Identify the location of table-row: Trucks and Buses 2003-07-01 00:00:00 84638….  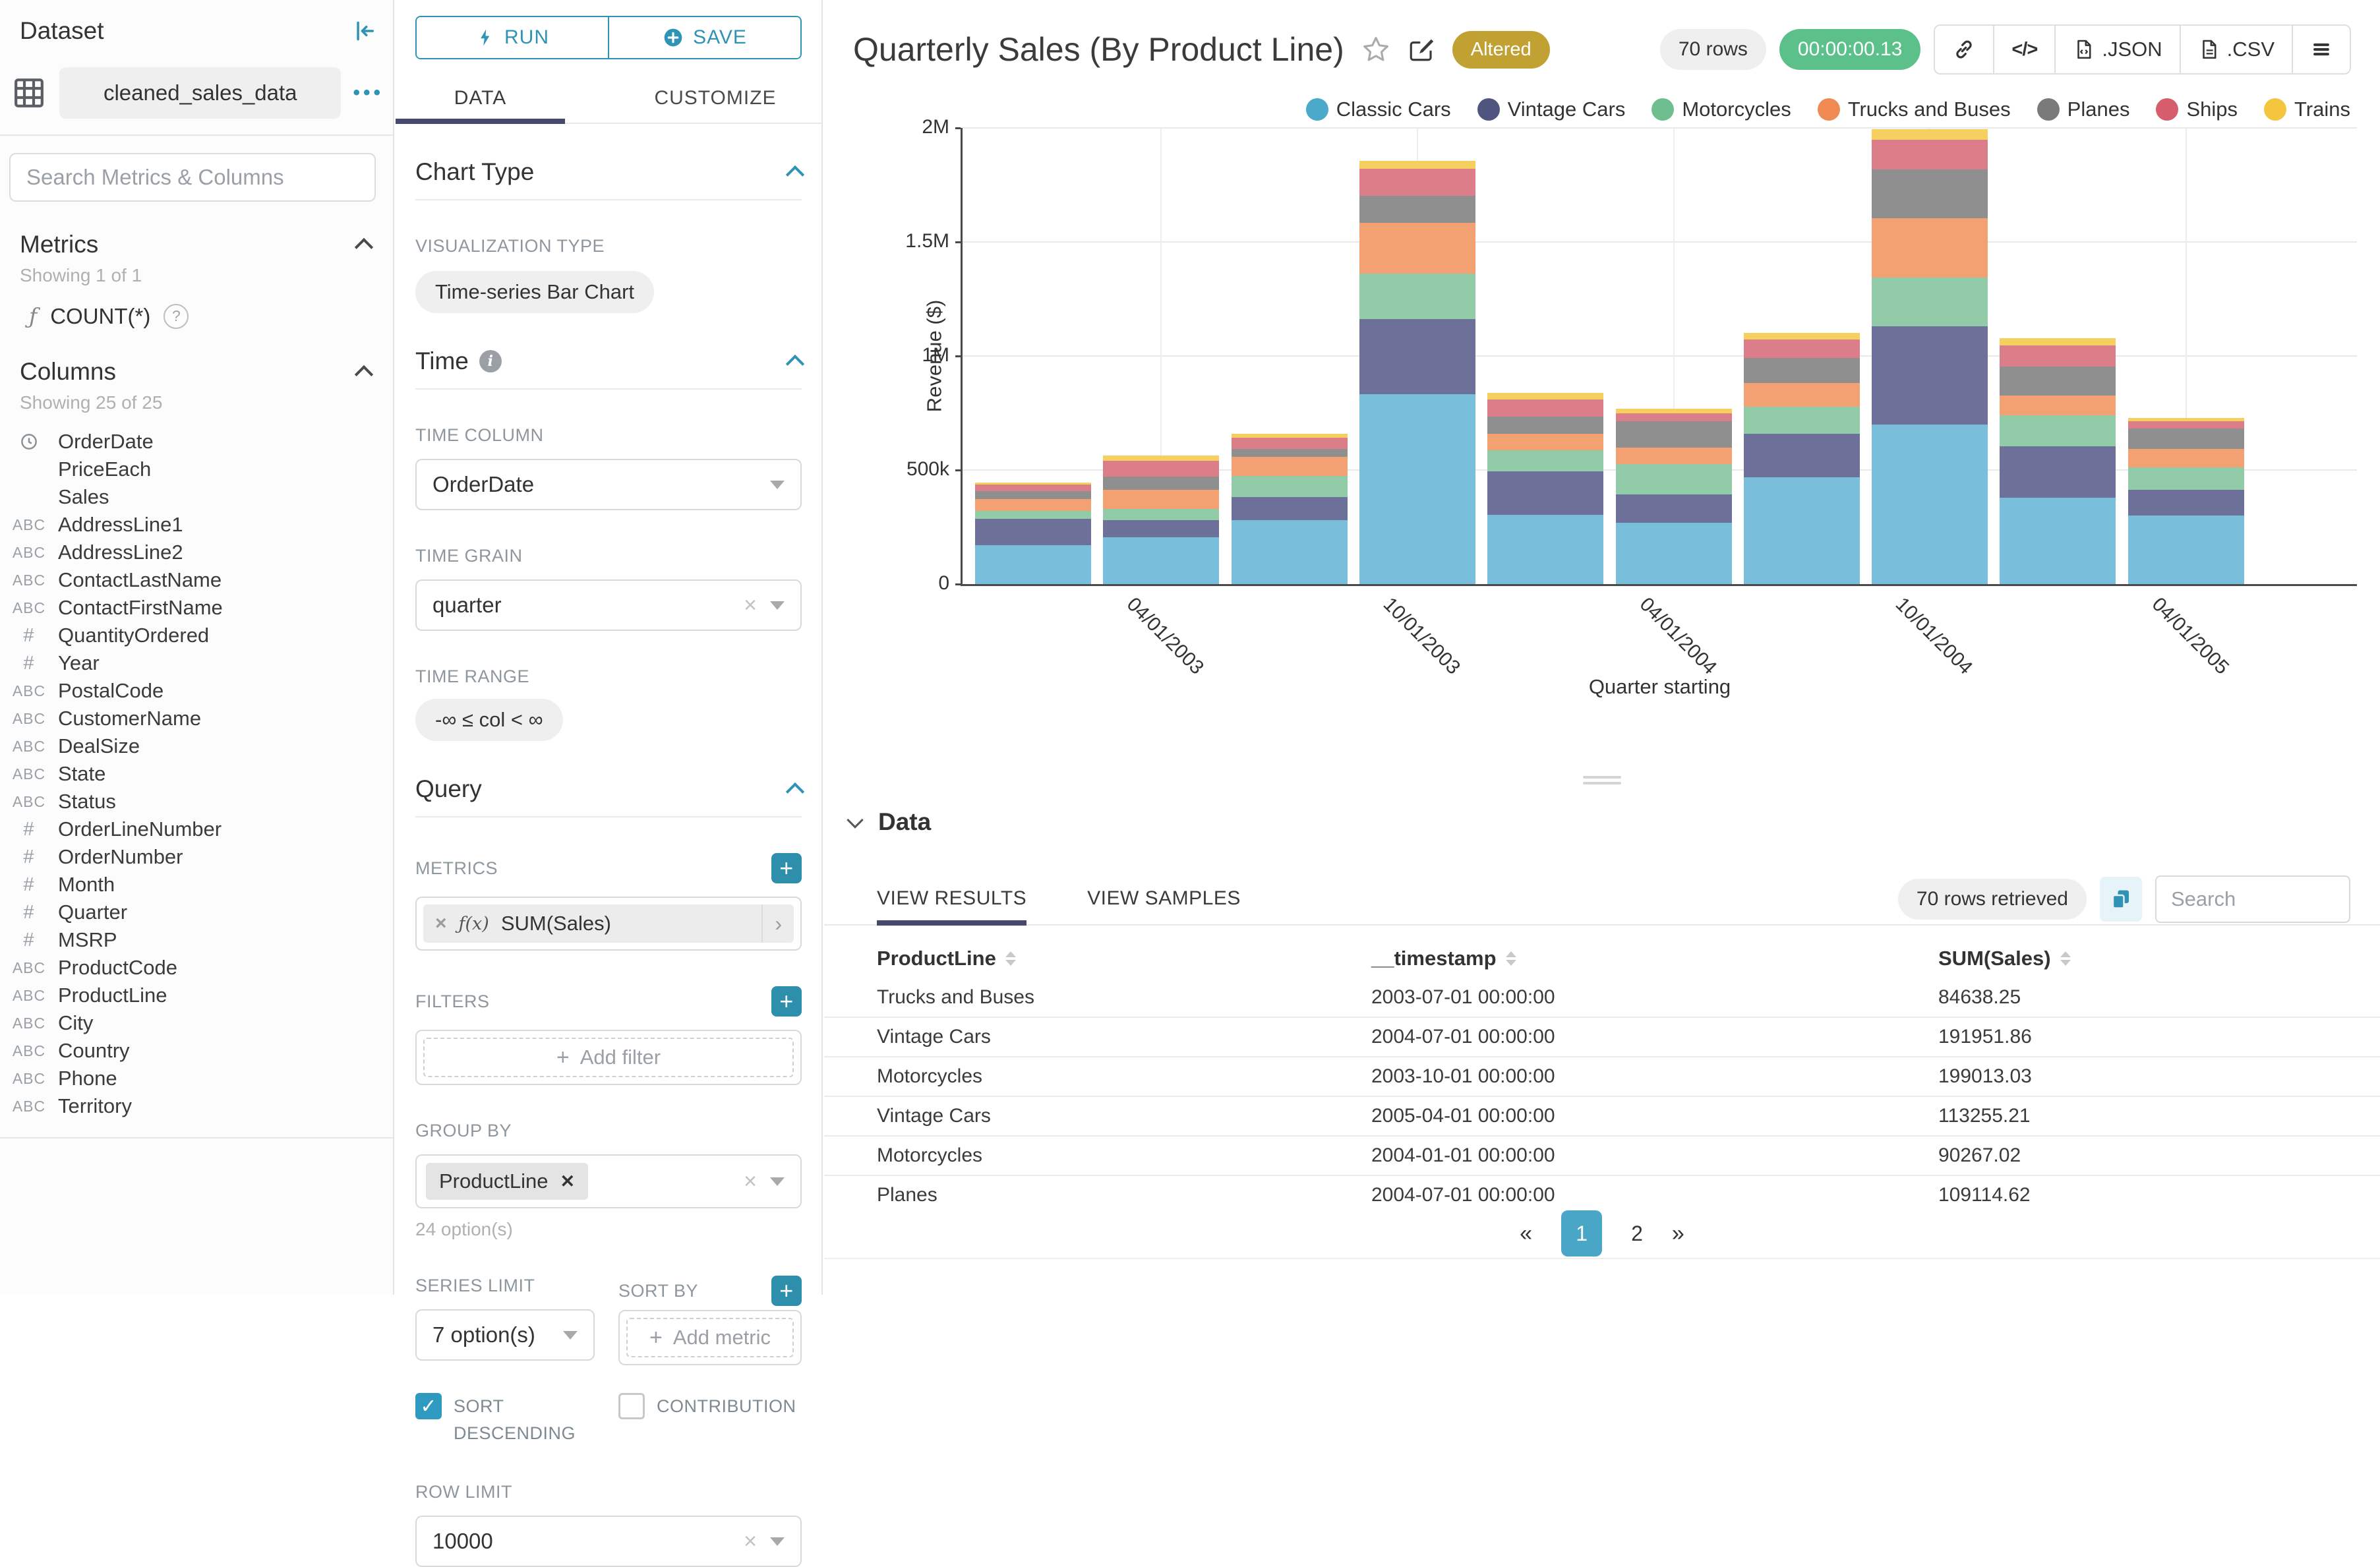
(1602, 998).